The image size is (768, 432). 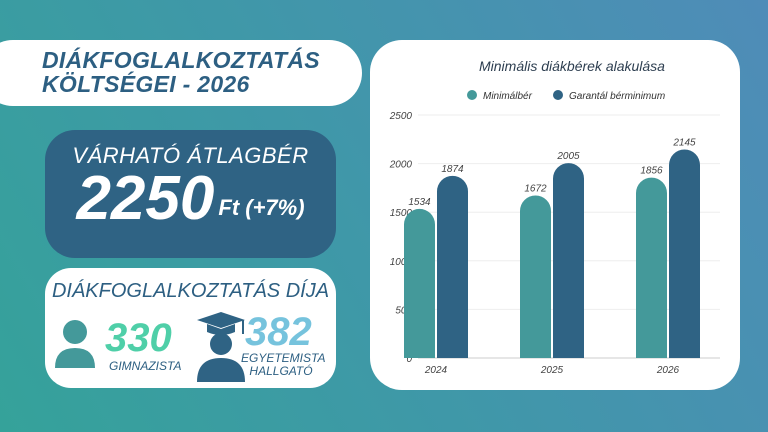 I want to click on legend-label-garantalt: Garantál bérminimum, so click(x=617, y=96).